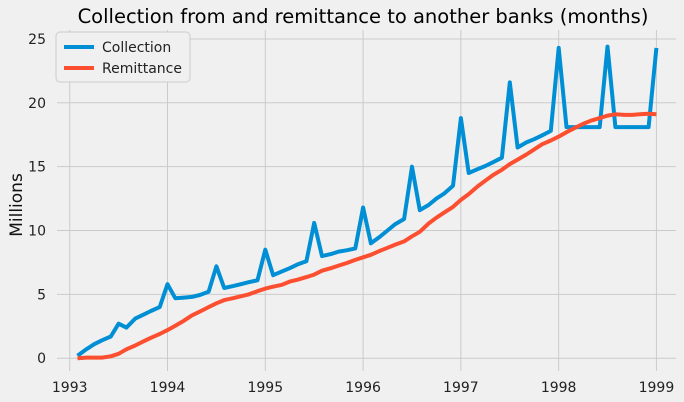 This screenshot has width=684, height=402. I want to click on x-axis-ticks: 1993 1994 1995 1996 1997 1998 1999, so click(363, 388).